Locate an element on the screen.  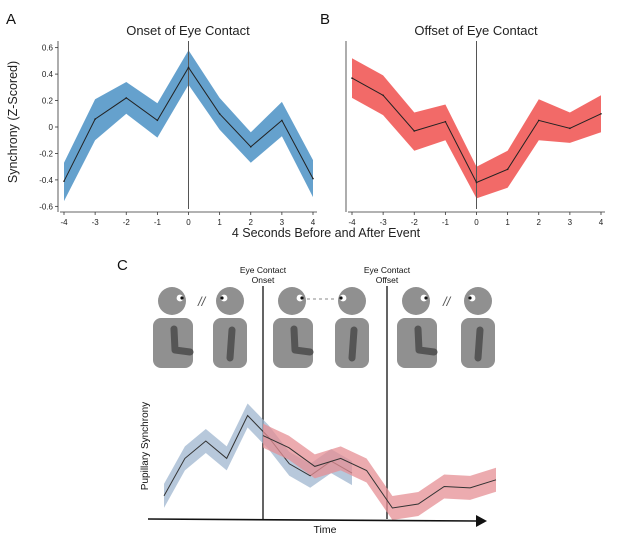
chart-a-x-tick-label: 2 is located at coordinates (251, 222).